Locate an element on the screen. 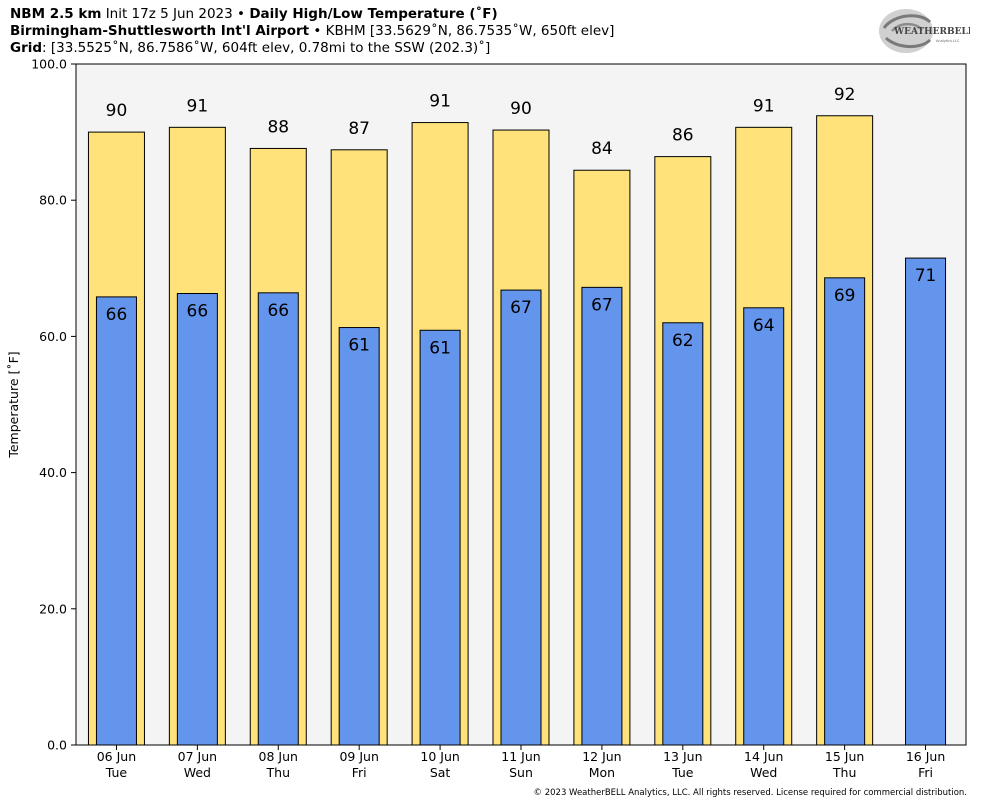 The image size is (984, 808). high-value-label: 88 is located at coordinates (278, 127).